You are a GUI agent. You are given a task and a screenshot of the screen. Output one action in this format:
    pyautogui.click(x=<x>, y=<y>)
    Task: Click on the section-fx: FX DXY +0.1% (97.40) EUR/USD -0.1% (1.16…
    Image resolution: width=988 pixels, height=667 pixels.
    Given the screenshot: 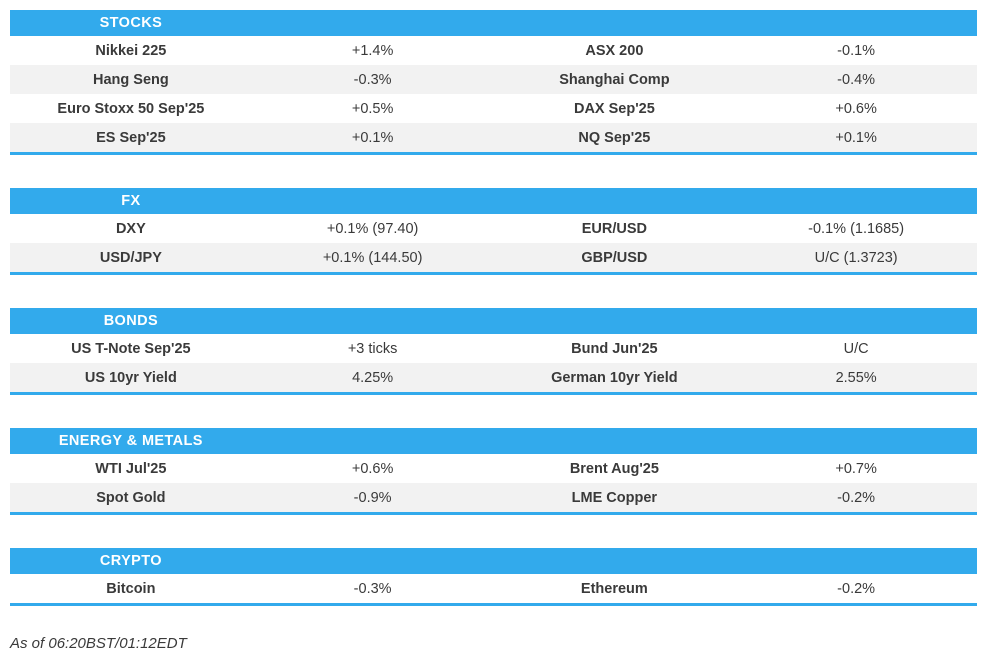 What is the action you would take?
    pyautogui.click(x=493, y=231)
    